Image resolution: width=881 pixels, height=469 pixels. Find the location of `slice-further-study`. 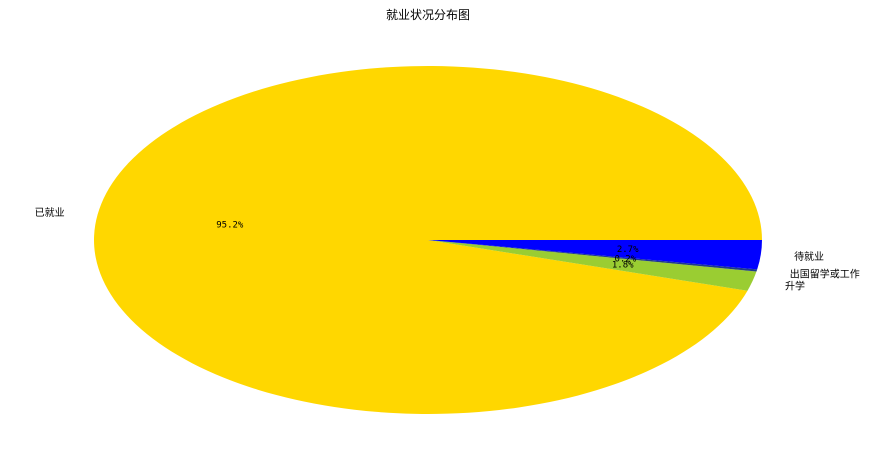

slice-further-study is located at coordinates (592, 265).